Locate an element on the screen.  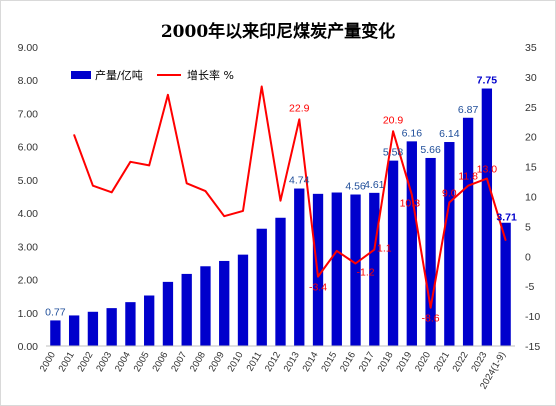
x-tick-label: 2013 is located at coordinates (292, 362).